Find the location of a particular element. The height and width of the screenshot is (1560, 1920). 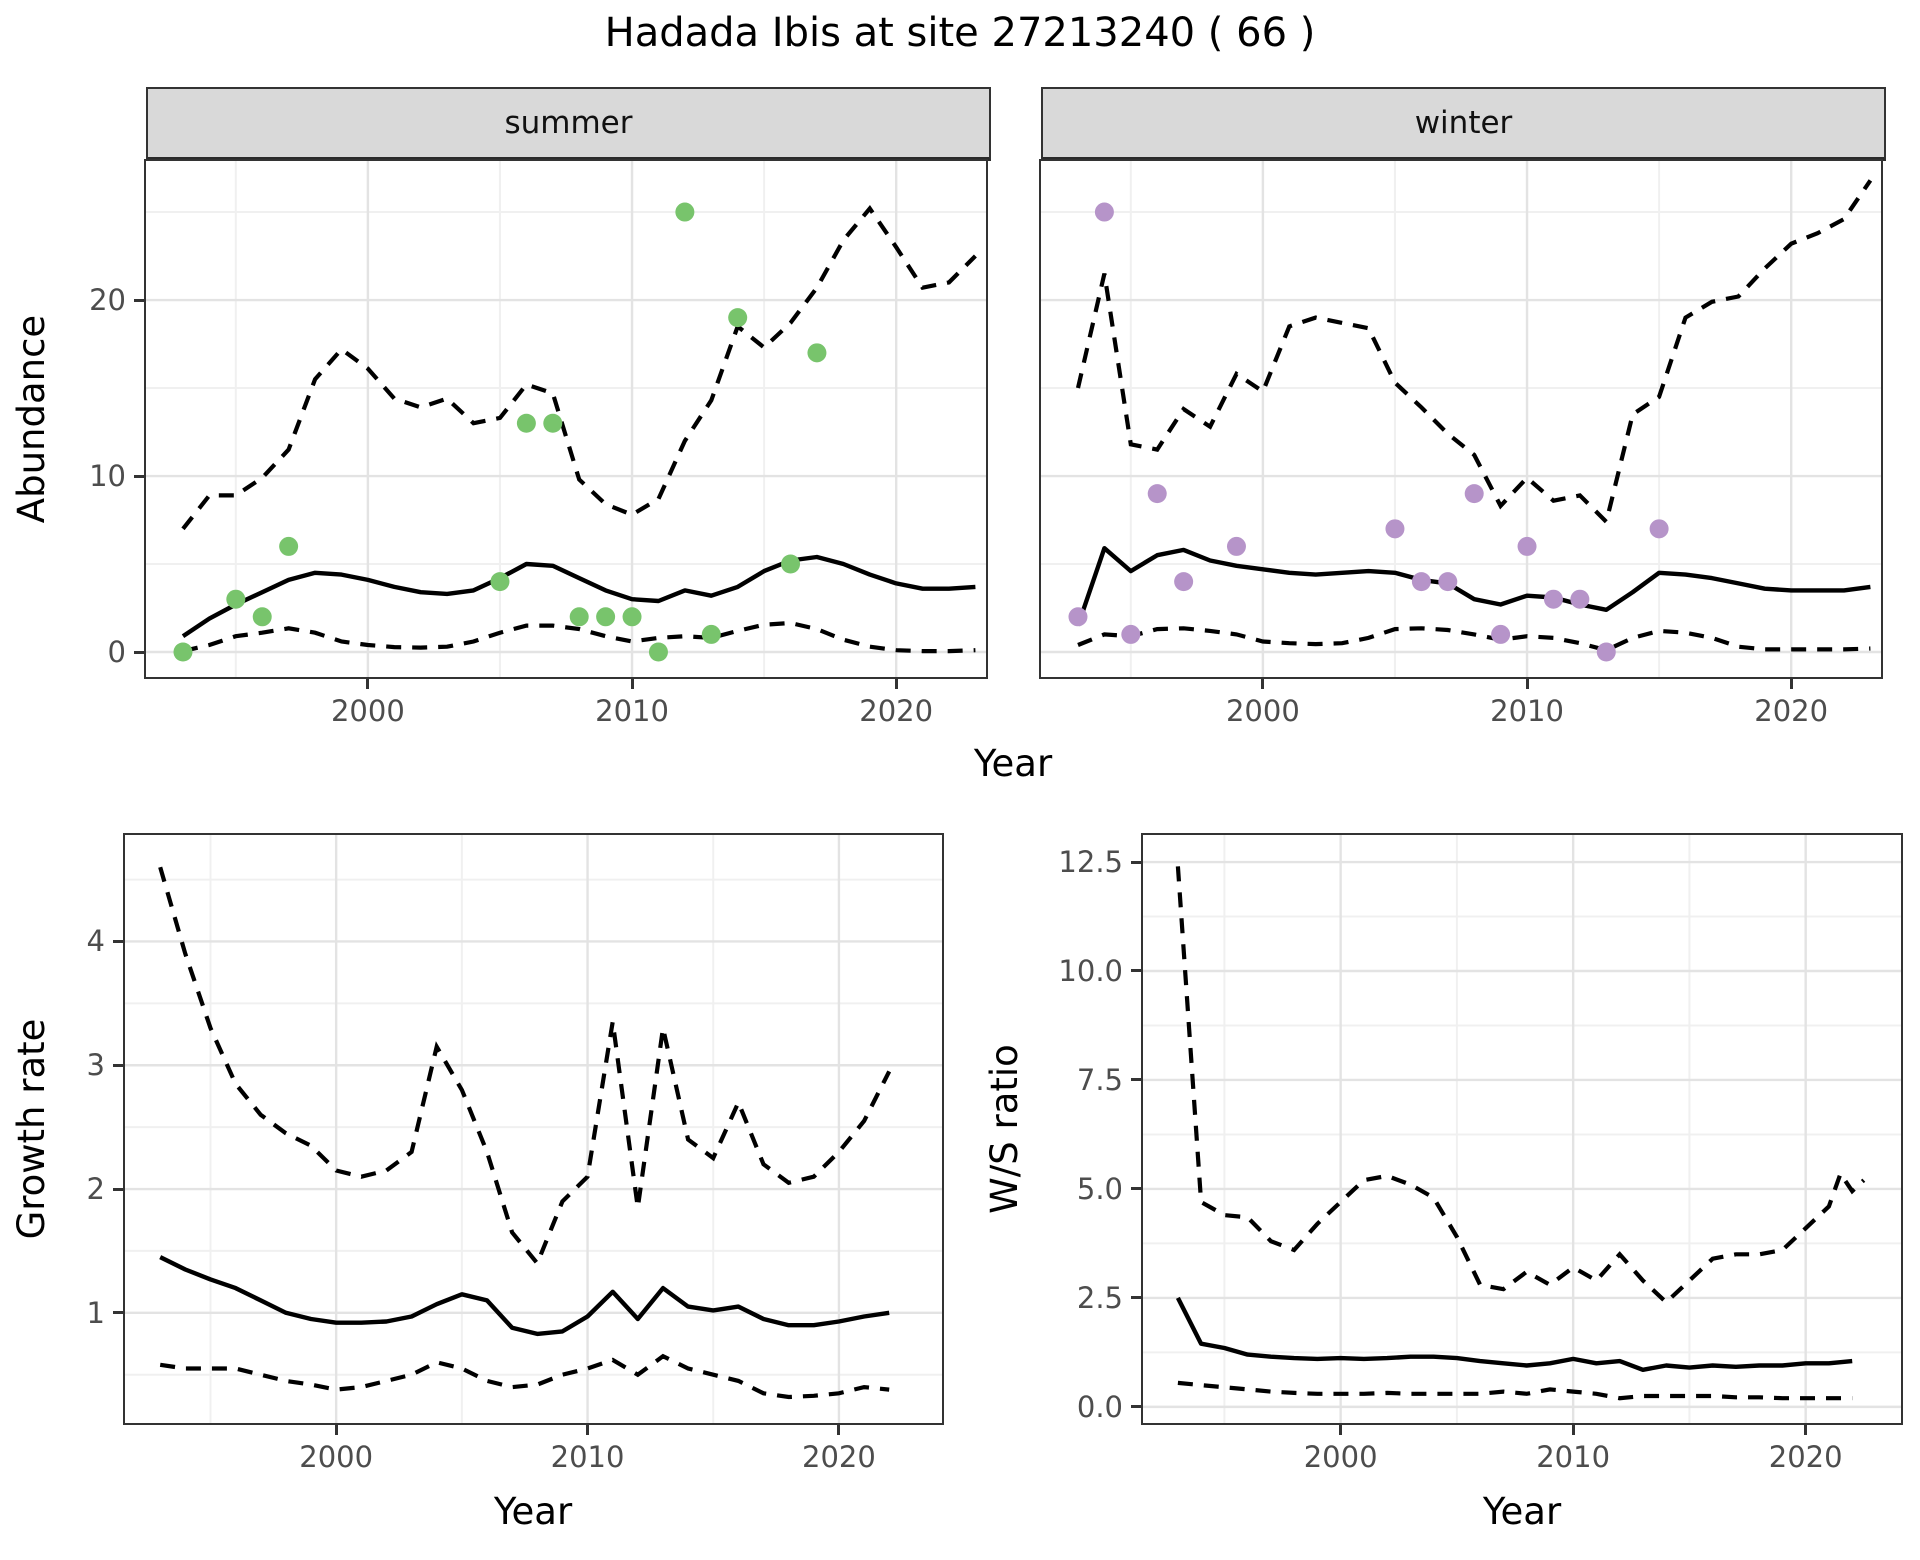

abundance-winter-x-tick-label: 2000 is located at coordinates (1262, 711).